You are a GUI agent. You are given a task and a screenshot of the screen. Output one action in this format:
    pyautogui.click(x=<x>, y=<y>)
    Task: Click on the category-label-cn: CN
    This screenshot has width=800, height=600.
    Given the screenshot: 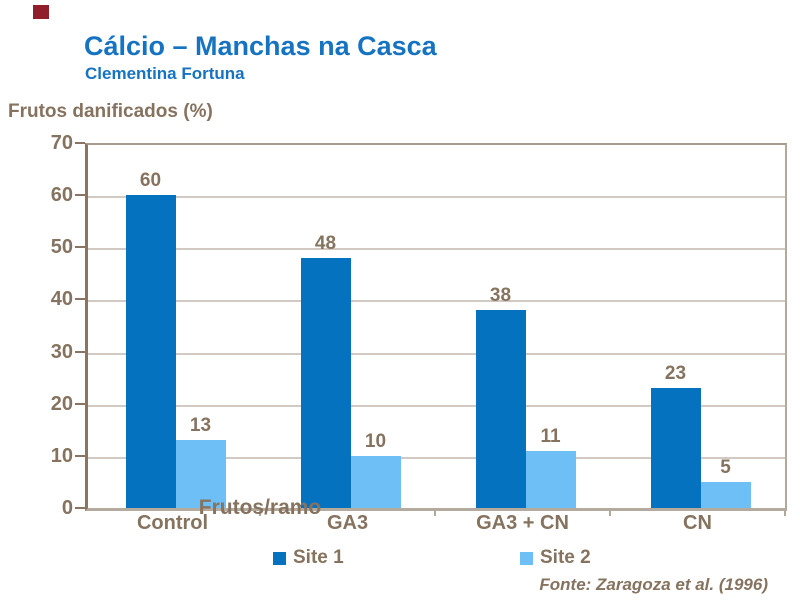 What is the action you would take?
    pyautogui.click(x=697, y=523)
    